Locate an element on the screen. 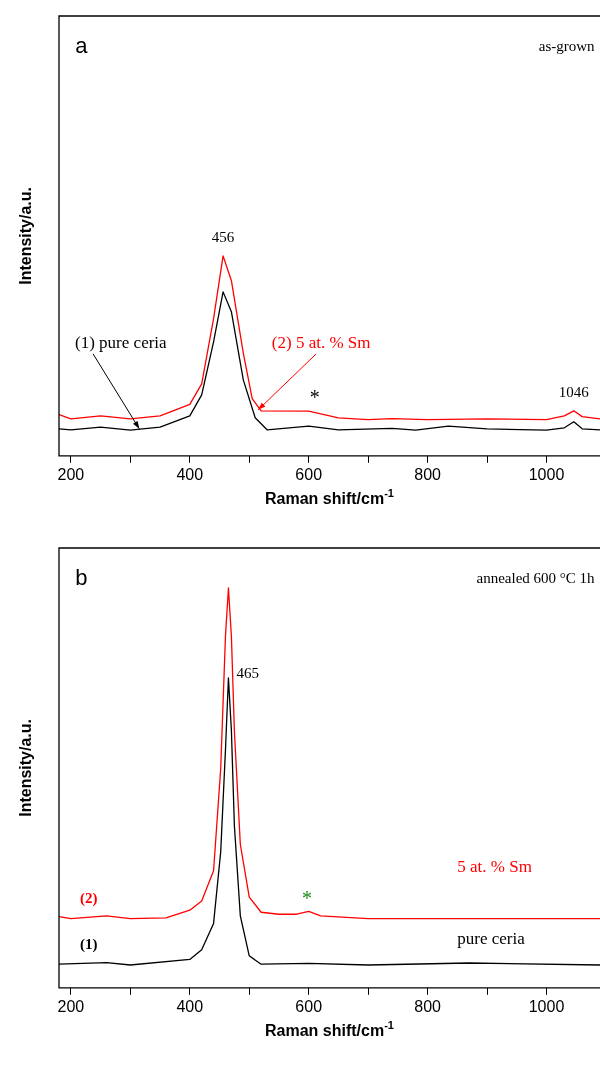 This screenshot has width=600, height=1065. text: as-grown is located at coordinates (567, 45).